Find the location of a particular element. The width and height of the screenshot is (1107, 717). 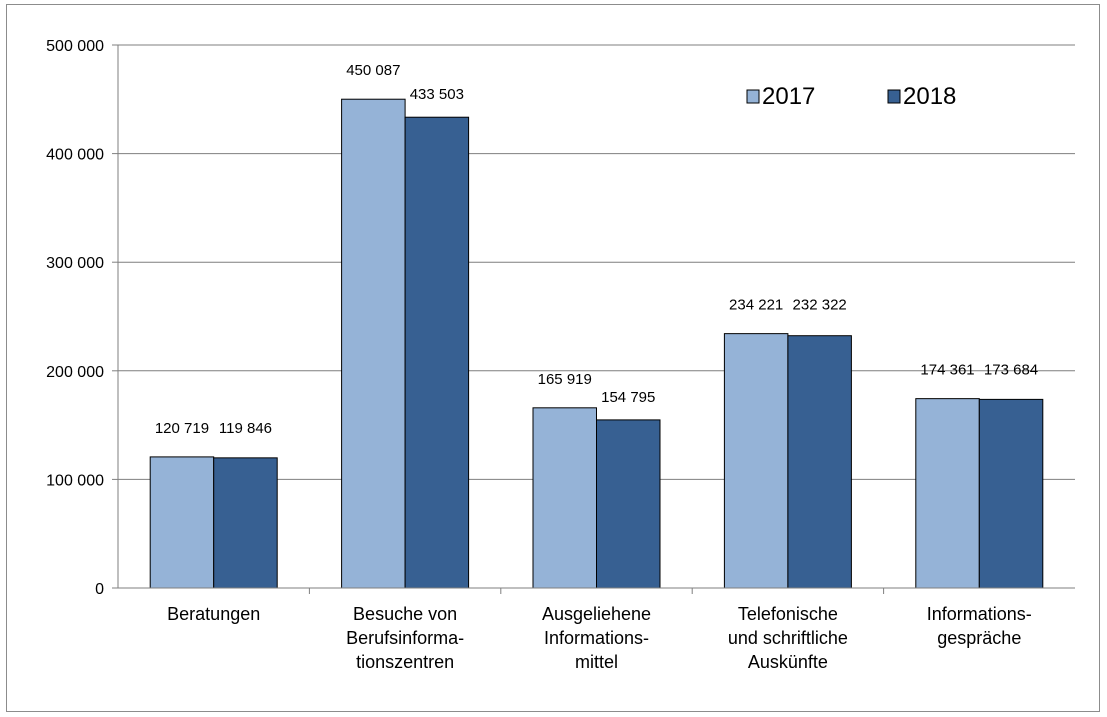

value-label-2017-0: 120 719 is located at coordinates (182, 428).